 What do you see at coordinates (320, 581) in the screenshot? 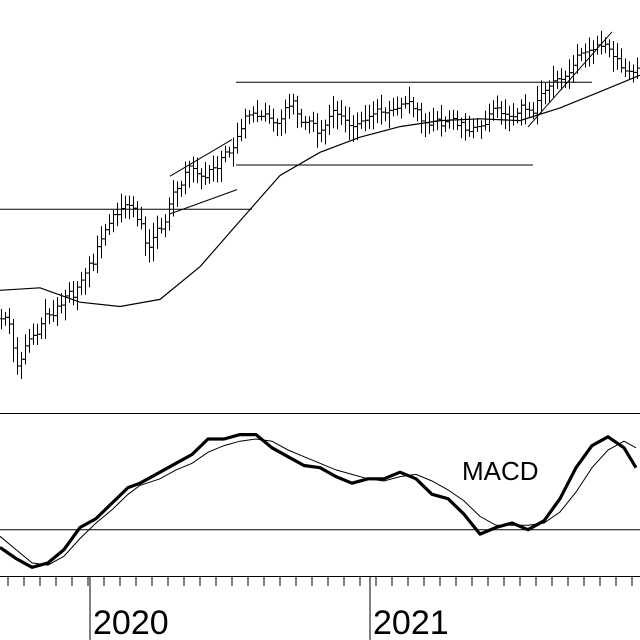
I see `time-ticks` at bounding box center [320, 581].